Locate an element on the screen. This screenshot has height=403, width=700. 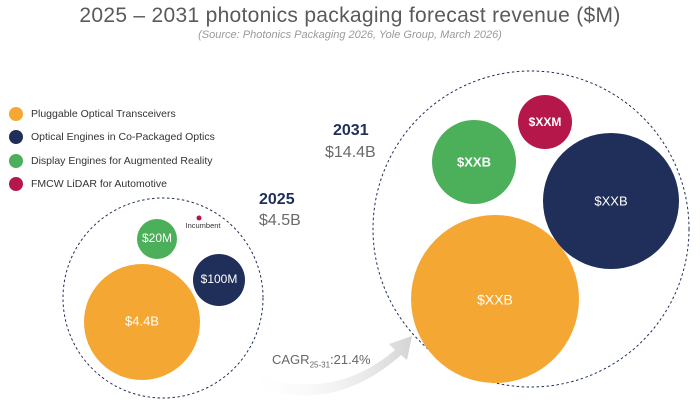
bubble-label-2025-display-ar: $20M is located at coordinates (157, 238).